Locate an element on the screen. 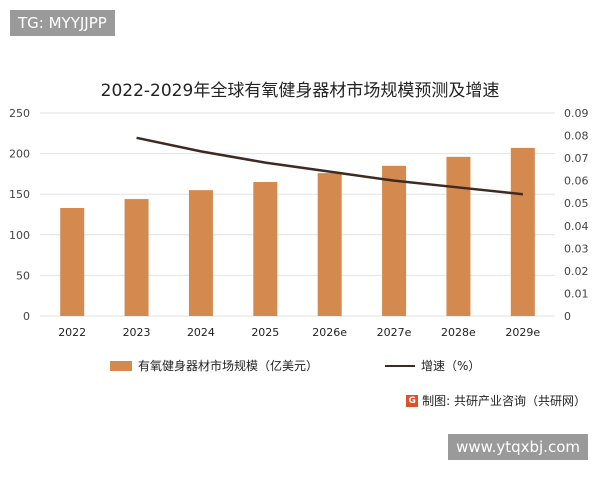 Image resolution: width=600 pixels, height=480 pixels. right-tick-label: 0.01 is located at coordinates (576, 293).